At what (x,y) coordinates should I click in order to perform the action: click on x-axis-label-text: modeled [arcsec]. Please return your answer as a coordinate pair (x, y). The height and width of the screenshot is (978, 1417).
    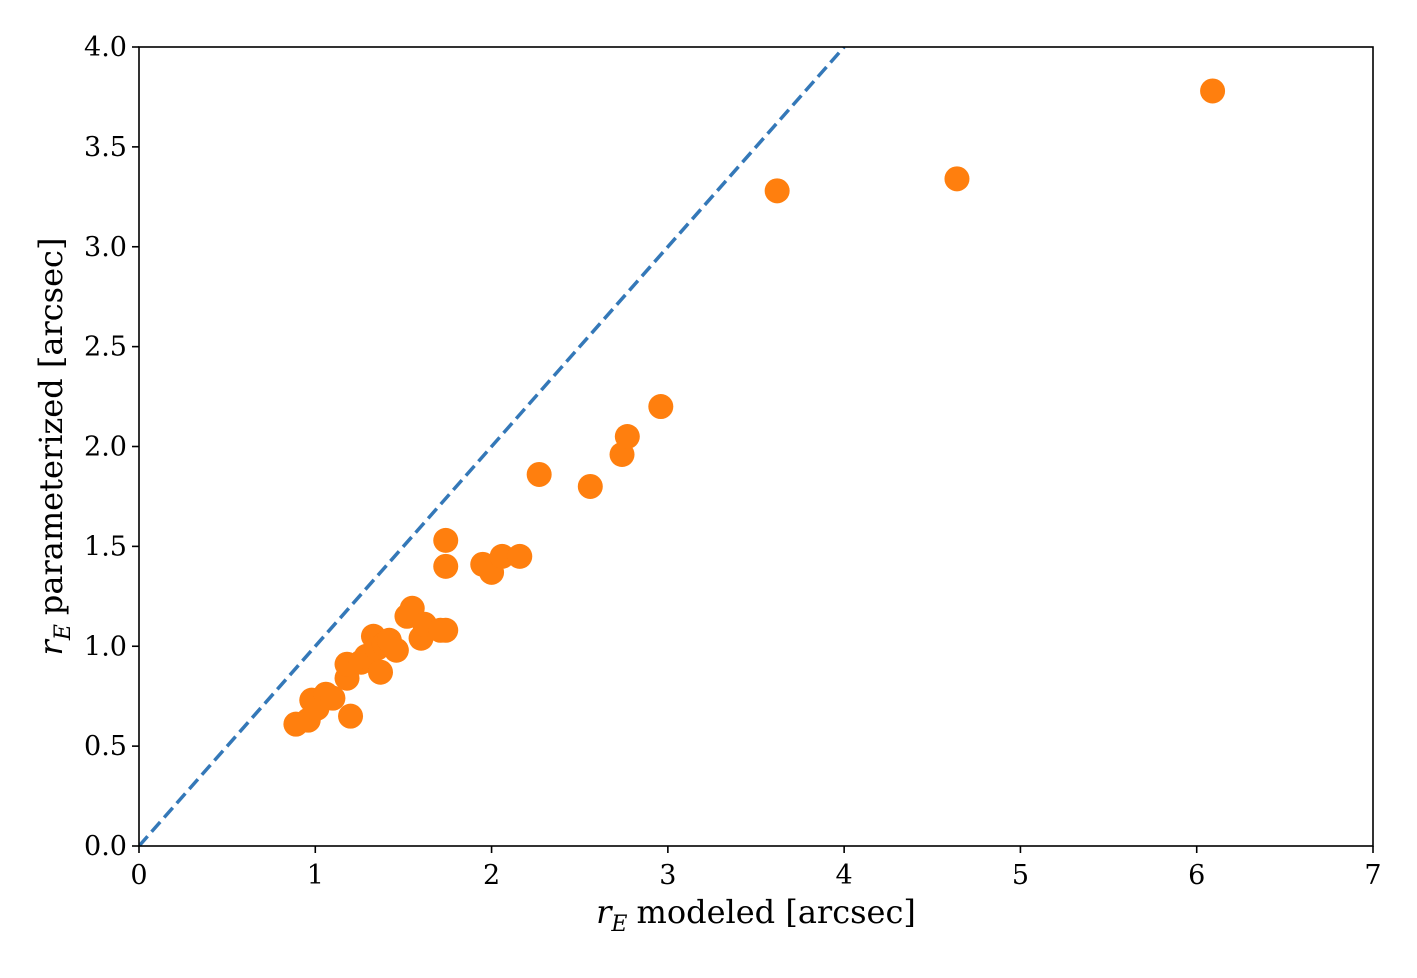
    Looking at the image, I should click on (775, 912).